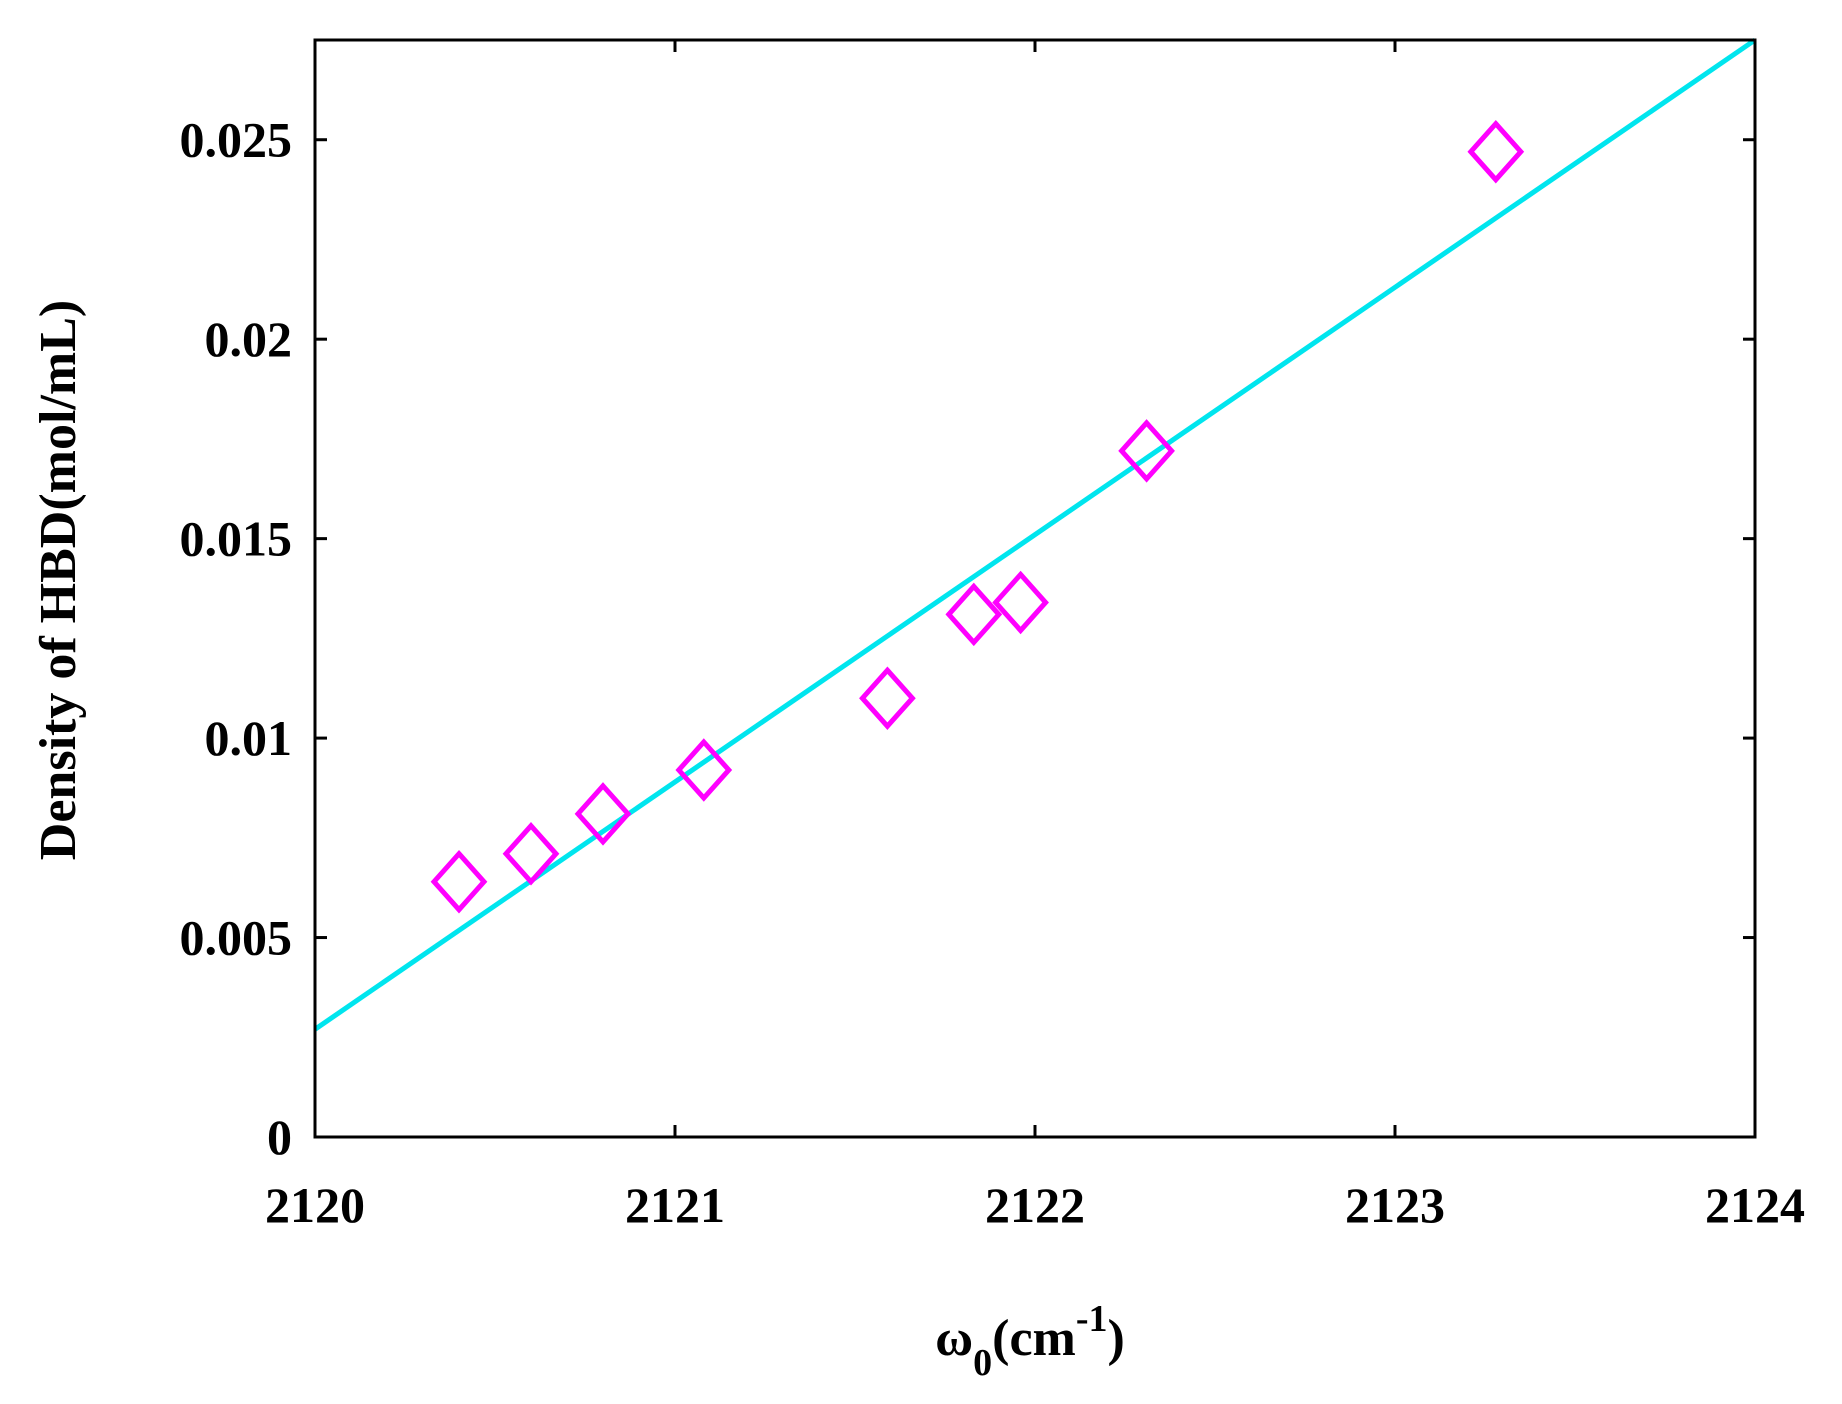 This screenshot has height=1404, width=1842. What do you see at coordinates (1035, 1205) in the screenshot?
I see `x-tick-label: 2122` at bounding box center [1035, 1205].